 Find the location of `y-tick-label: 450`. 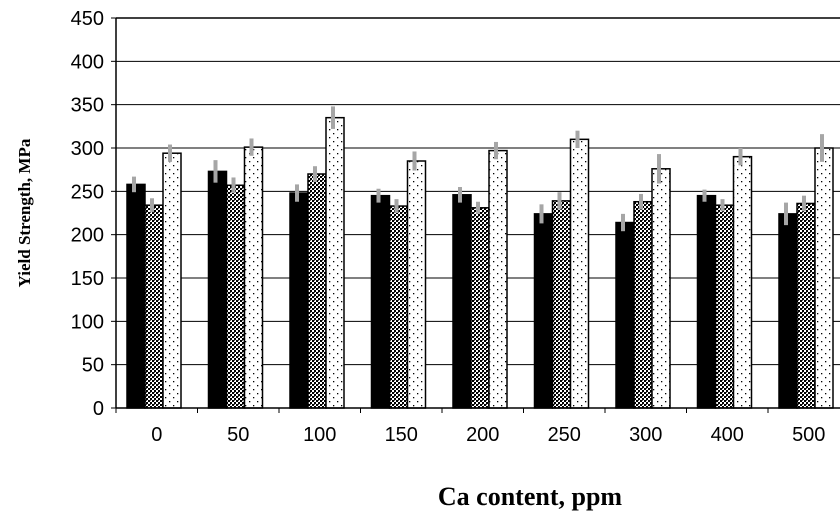

y-tick-label: 450 is located at coordinates (87, 19).